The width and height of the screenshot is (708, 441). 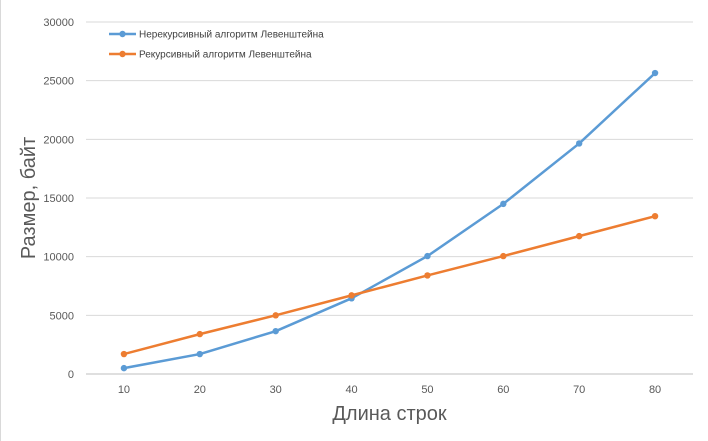 I want to click on x-tick-label: 50, so click(x=427, y=390).